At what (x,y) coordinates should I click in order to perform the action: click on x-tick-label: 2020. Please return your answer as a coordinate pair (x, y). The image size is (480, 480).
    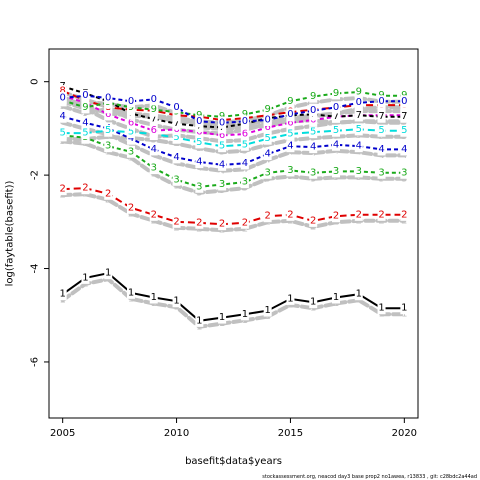
    Looking at the image, I should click on (404, 433).